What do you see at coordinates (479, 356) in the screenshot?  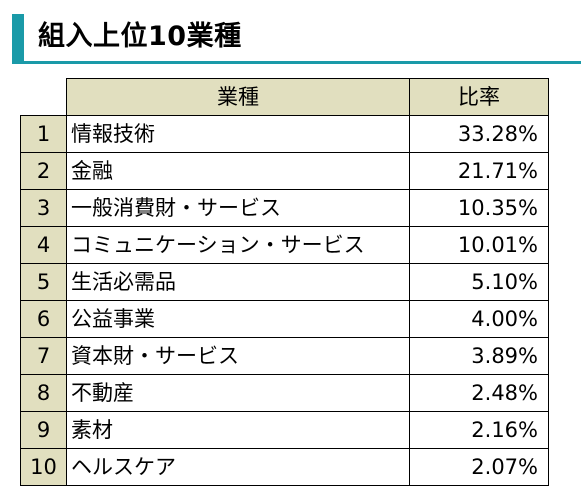 I see `ratio-cell: 3.89%` at bounding box center [479, 356].